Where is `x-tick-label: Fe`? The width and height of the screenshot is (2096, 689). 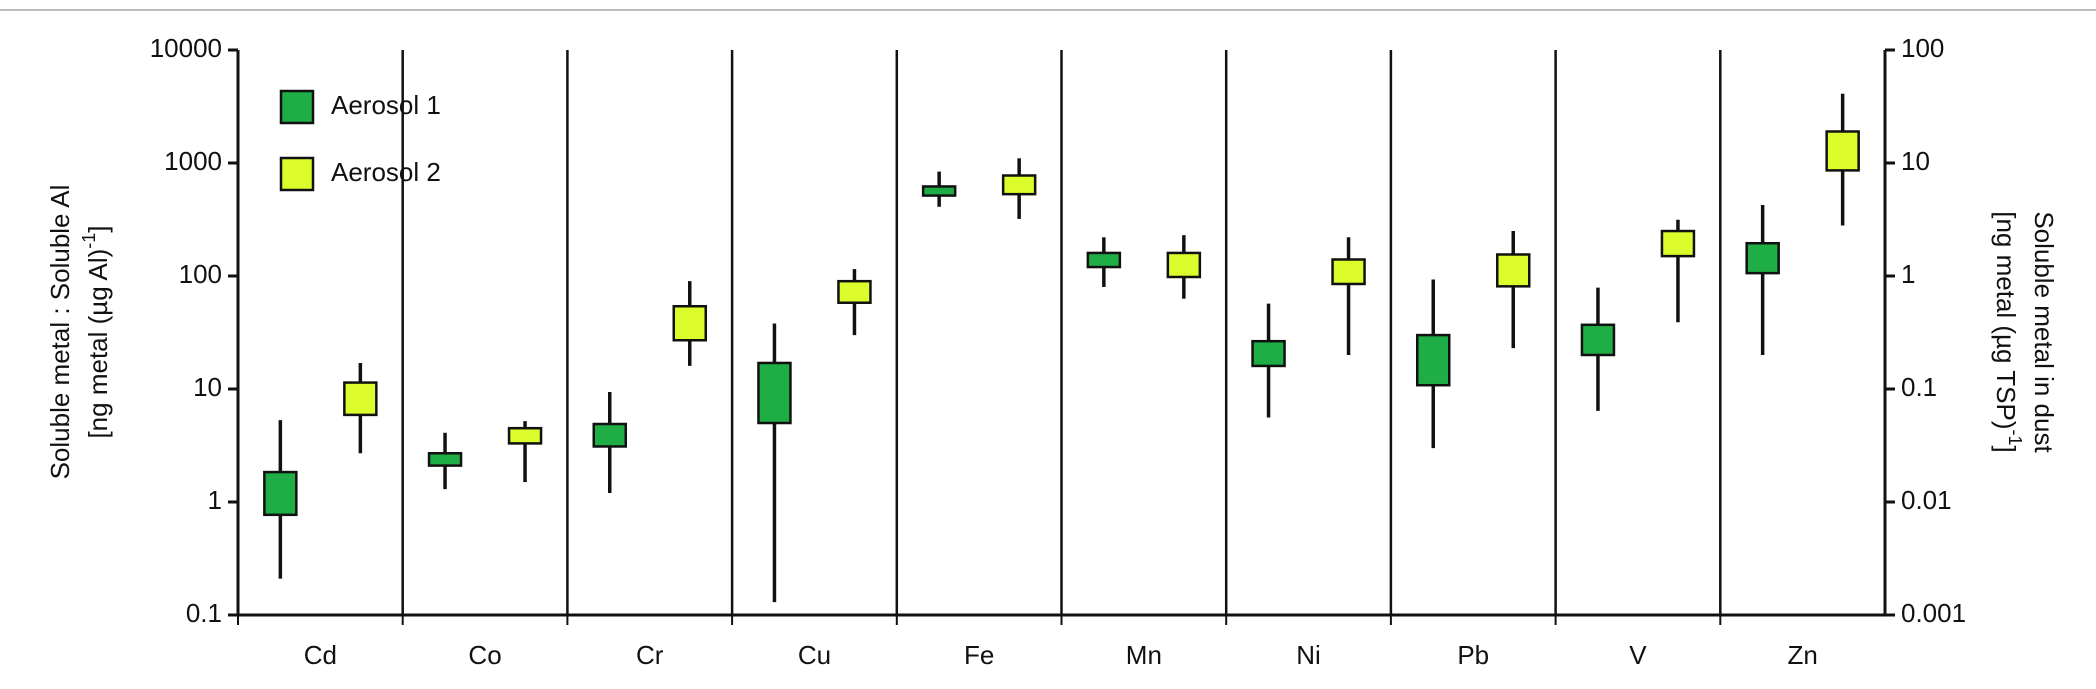
x-tick-label: Fe is located at coordinates (979, 655).